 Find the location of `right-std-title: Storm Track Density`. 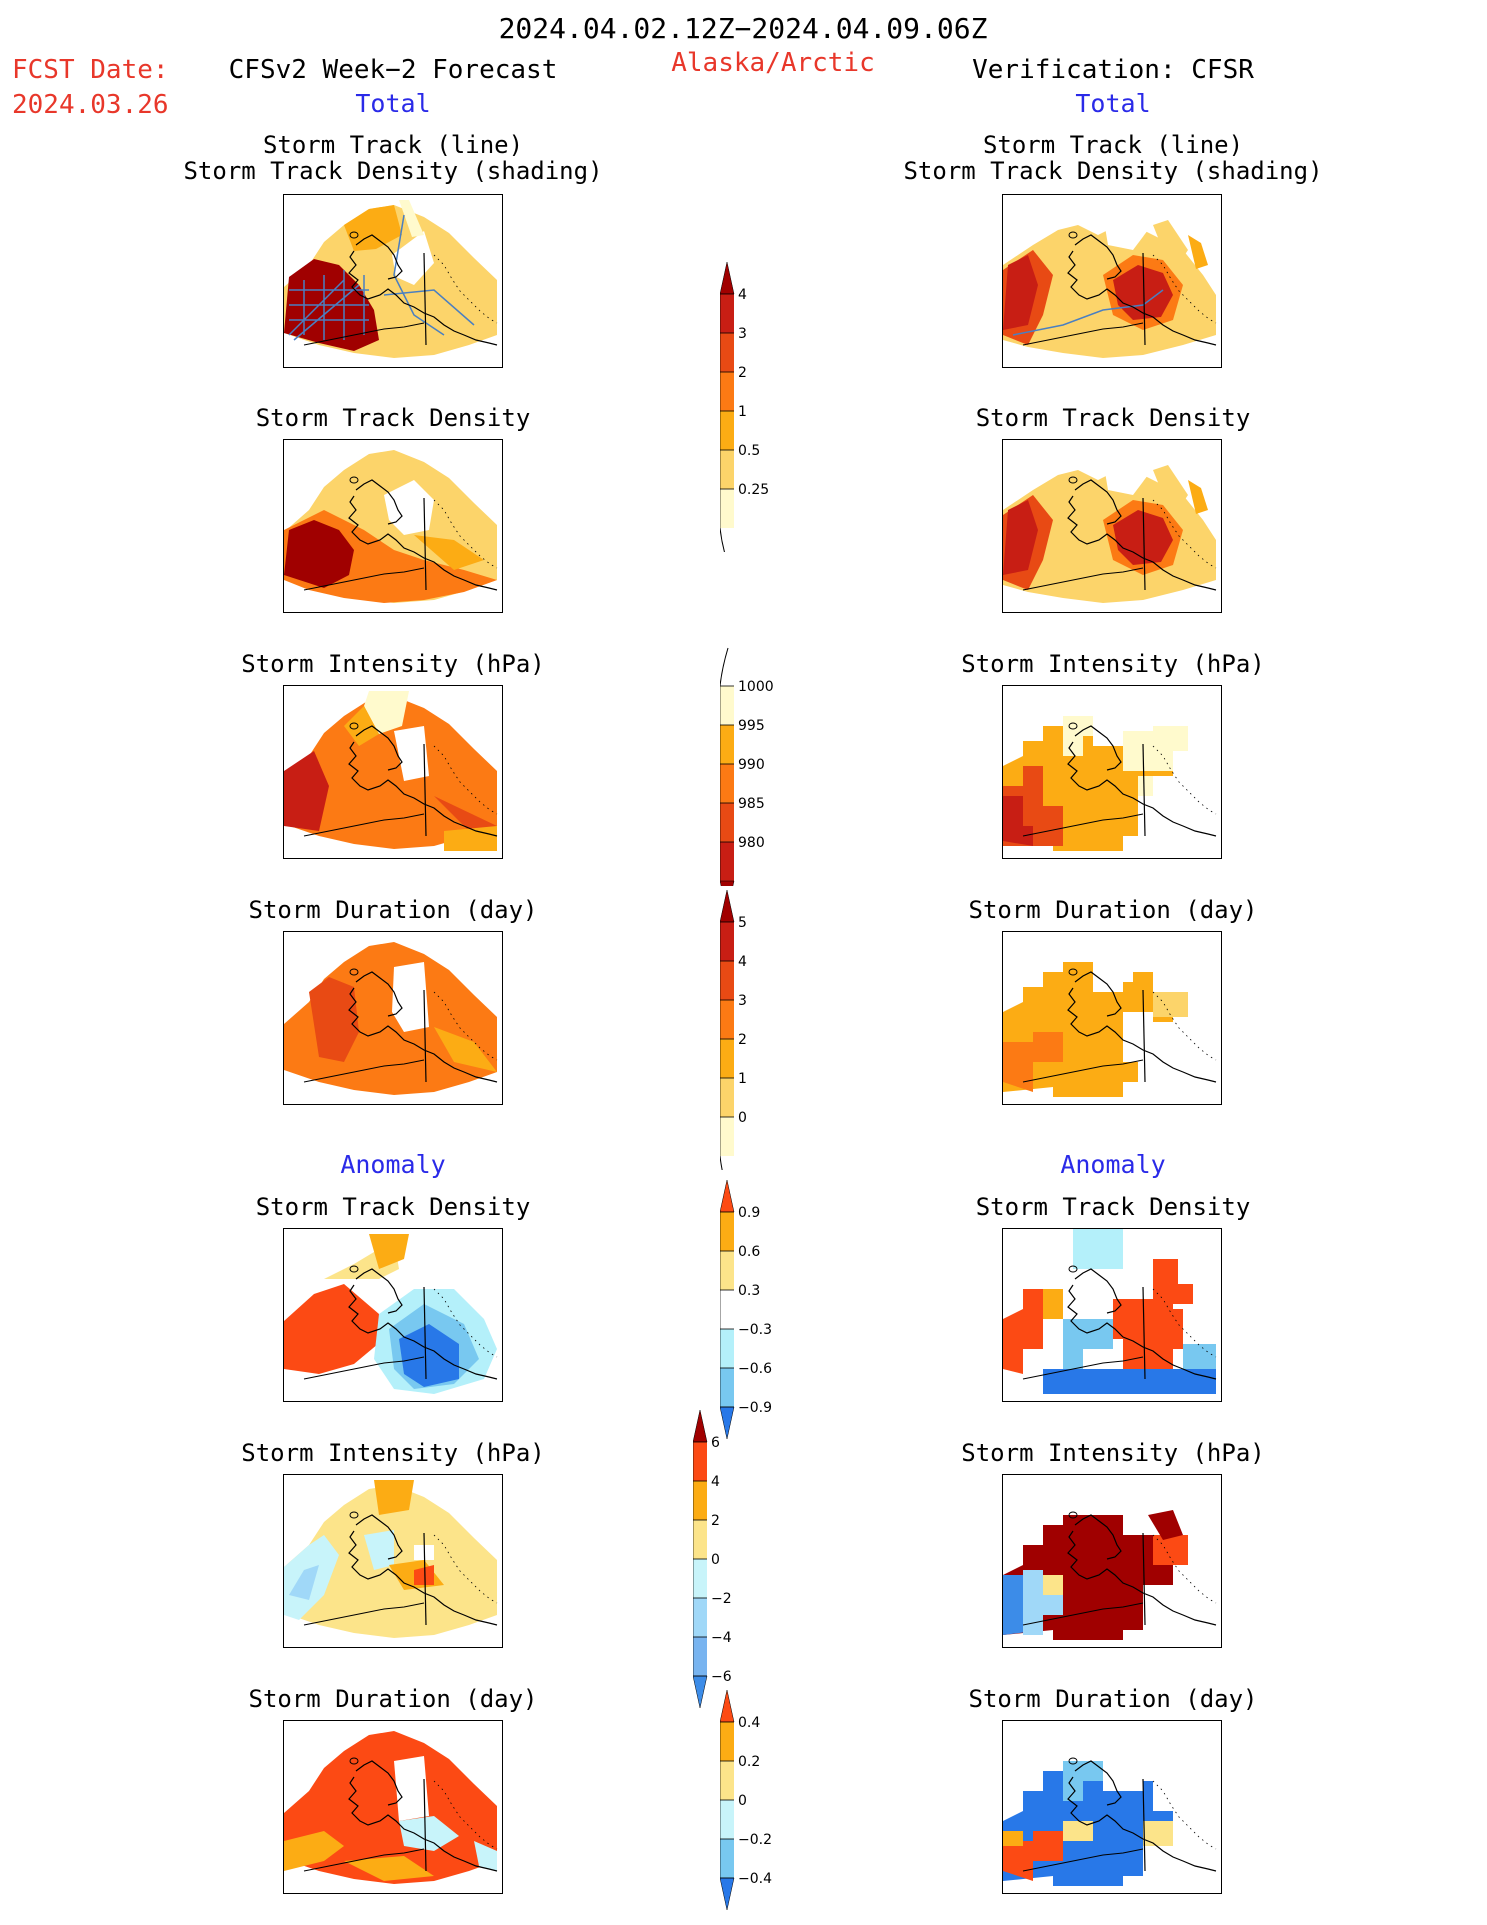

right-std-title: Storm Track Density is located at coordinates (1113, 418).